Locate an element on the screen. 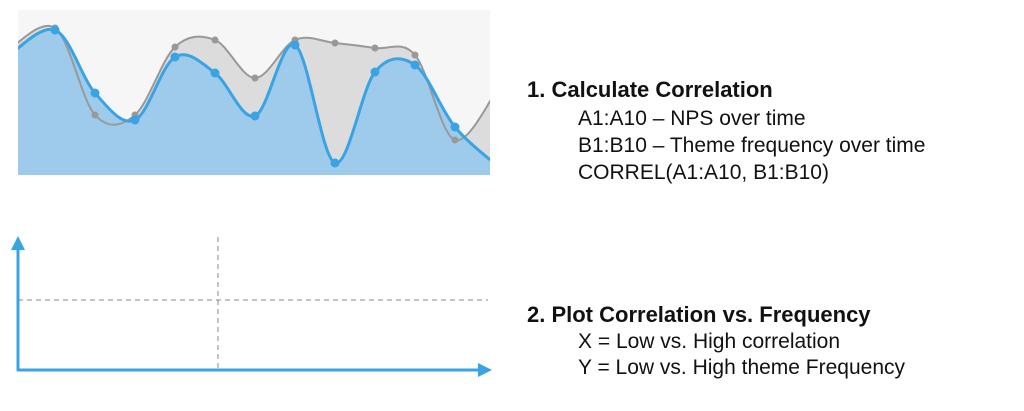 This screenshot has height=411, width=1024. step-line: A1:A10 – NPS over time is located at coordinates (692, 118).